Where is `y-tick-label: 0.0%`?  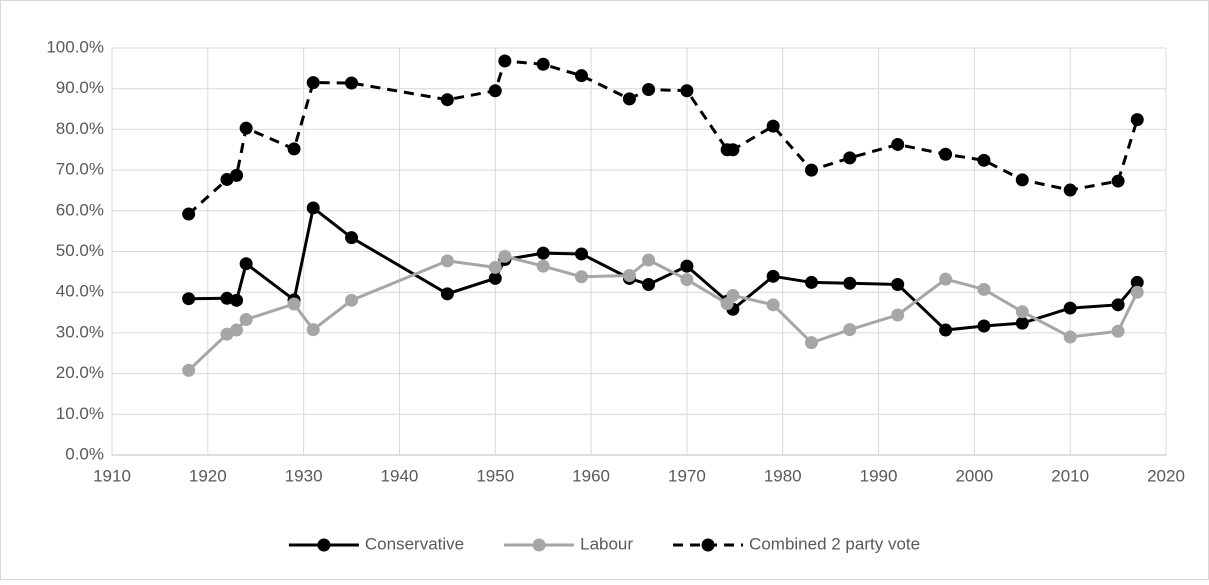 y-tick-label: 0.0% is located at coordinates (84, 453).